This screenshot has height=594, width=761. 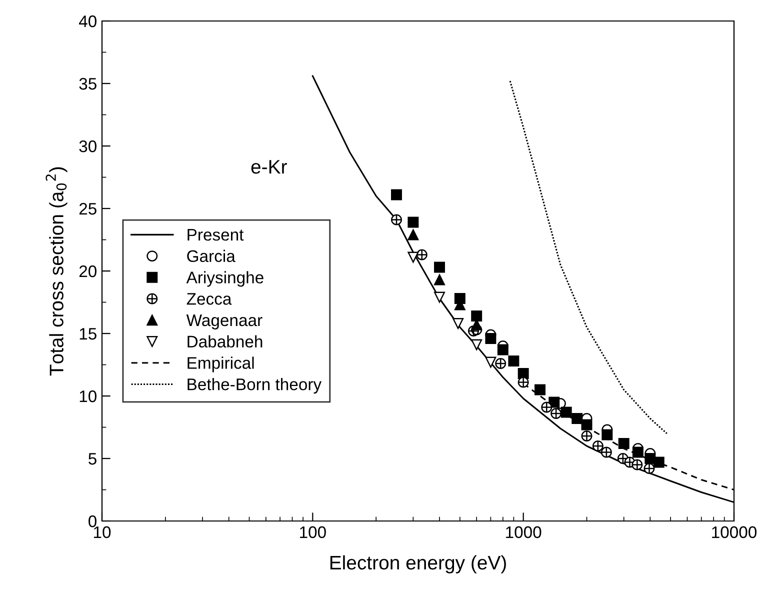 I want to click on legend-label: Empirical, so click(x=221, y=364).